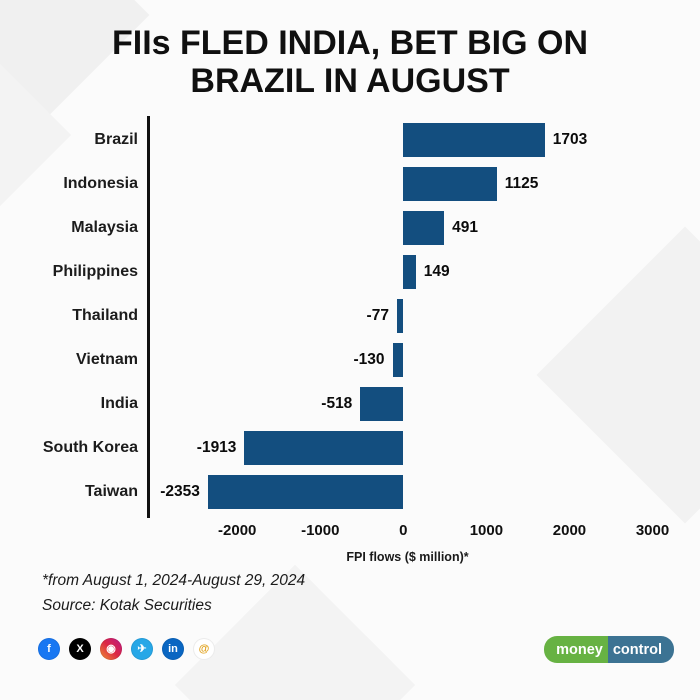 This screenshot has width=700, height=700. I want to click on x-tick-label: 2000, so click(569, 530).